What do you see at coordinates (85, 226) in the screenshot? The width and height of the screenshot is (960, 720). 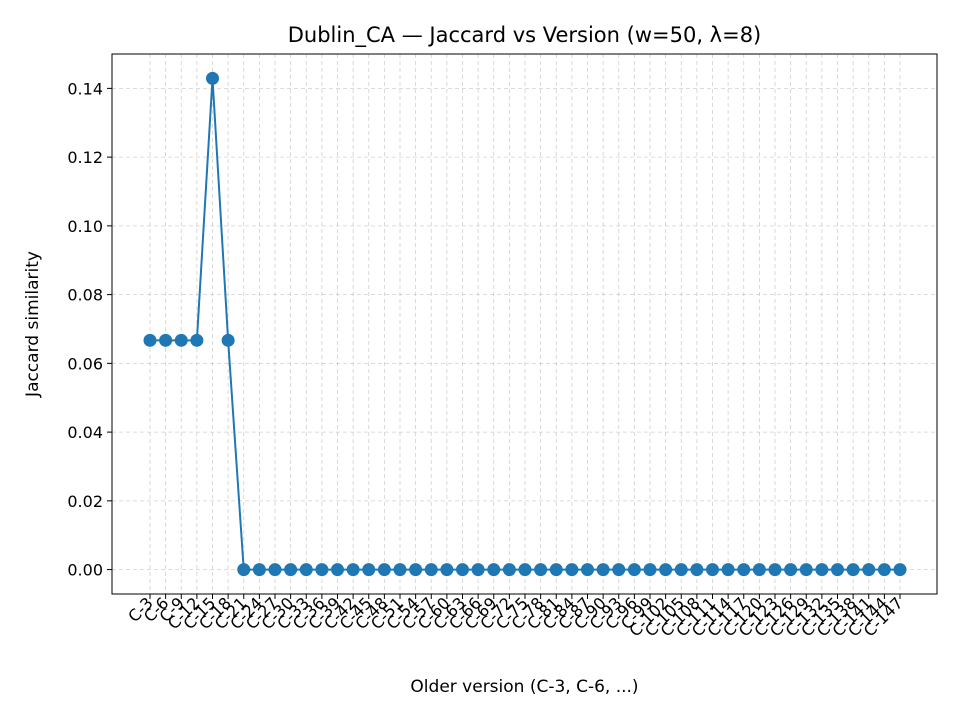 I see `y-tick-label: 0.10` at bounding box center [85, 226].